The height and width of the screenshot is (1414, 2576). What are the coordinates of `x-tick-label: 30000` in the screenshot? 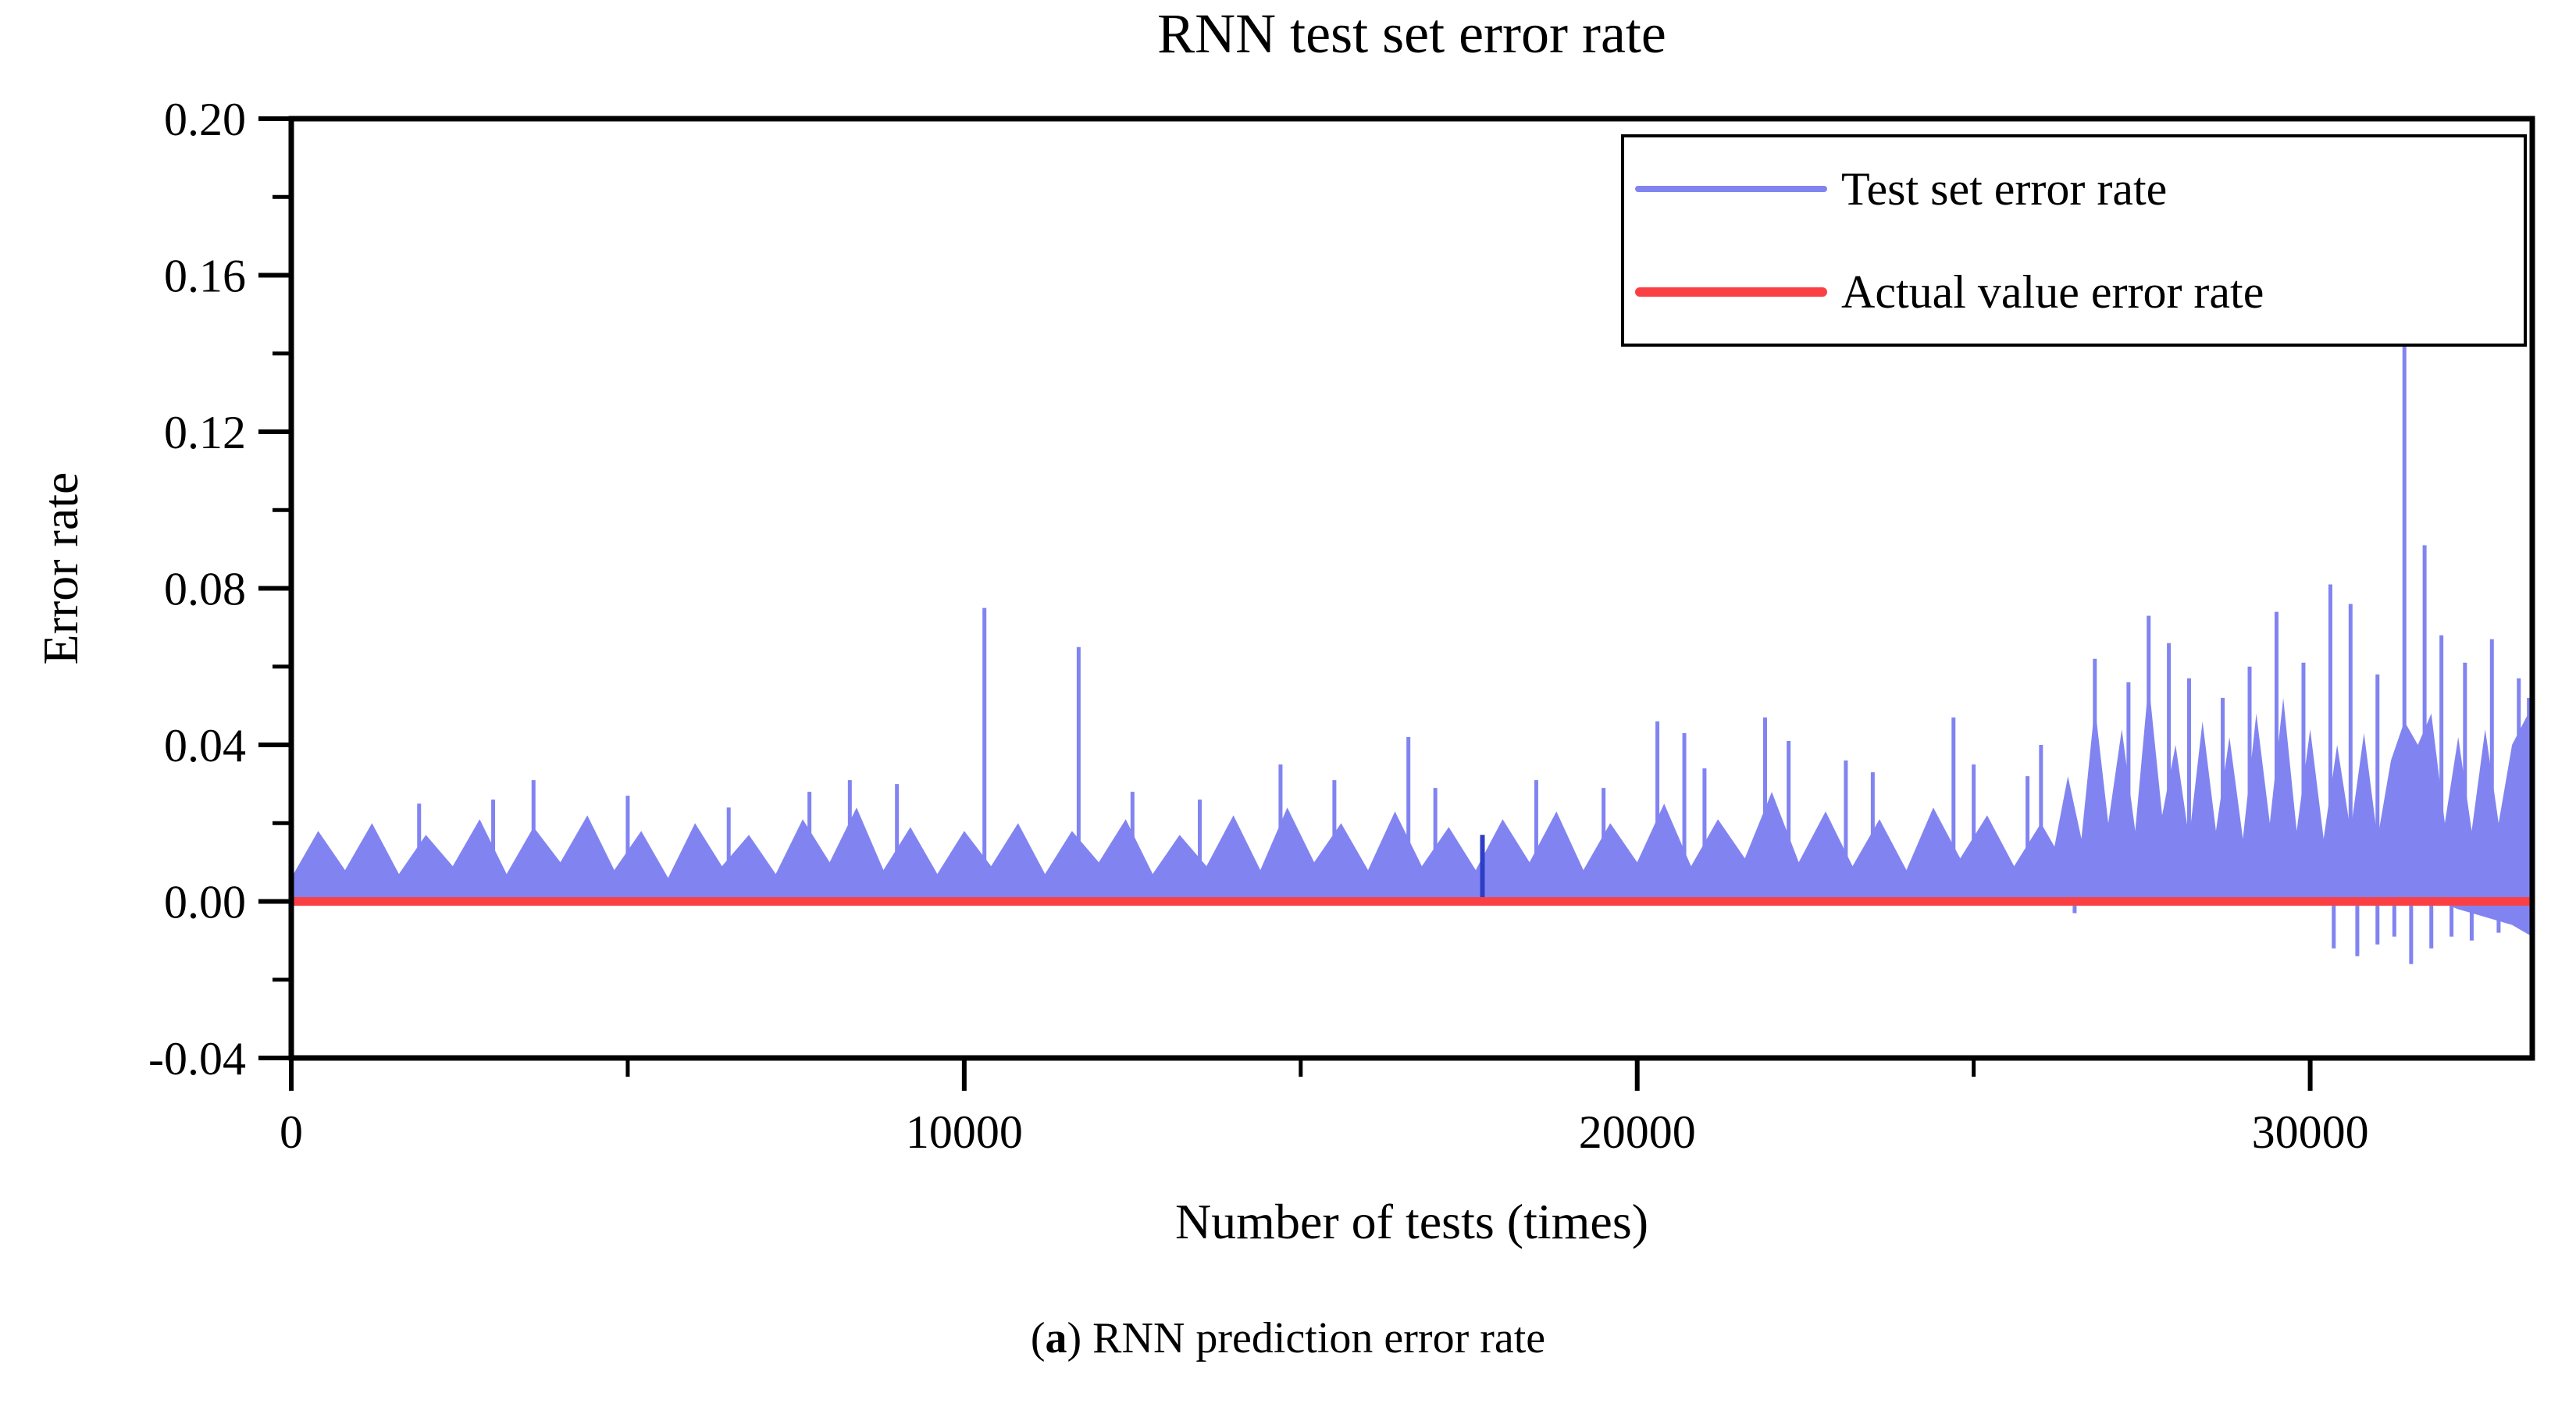 It's located at (2310, 1132).